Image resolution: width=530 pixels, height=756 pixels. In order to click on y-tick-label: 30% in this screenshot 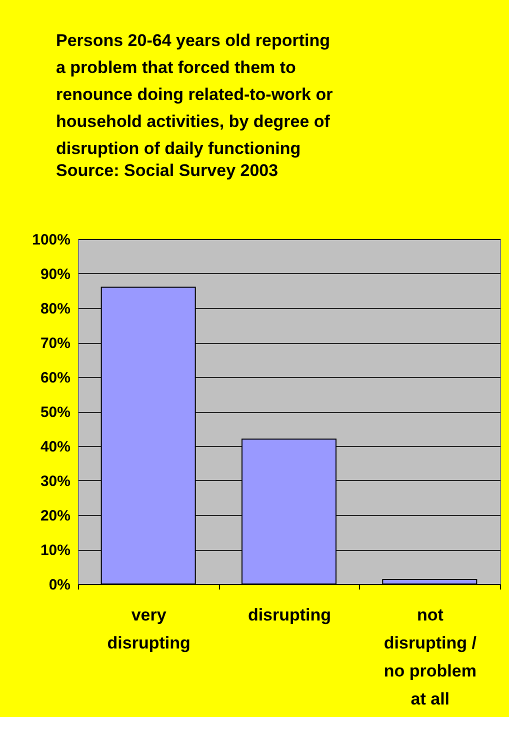, I will do `click(55, 481)`.